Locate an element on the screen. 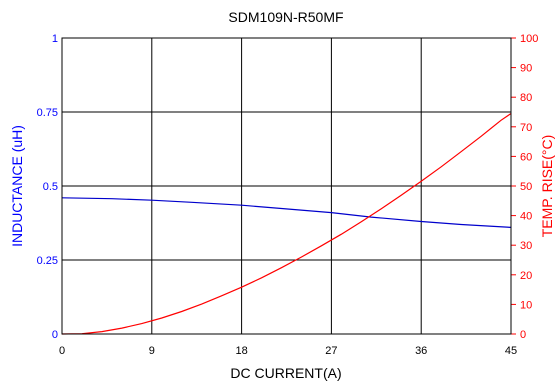 The width and height of the screenshot is (560, 387). y-right-tick-label: 20 is located at coordinates (526, 276).